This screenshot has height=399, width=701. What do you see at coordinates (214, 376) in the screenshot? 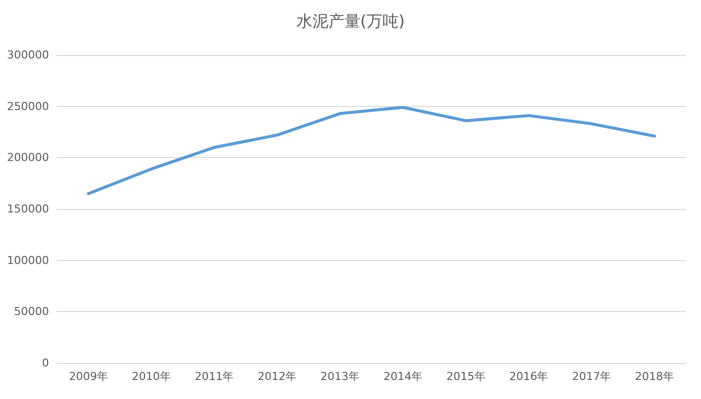
I see `x-tick-label: 2011年` at bounding box center [214, 376].